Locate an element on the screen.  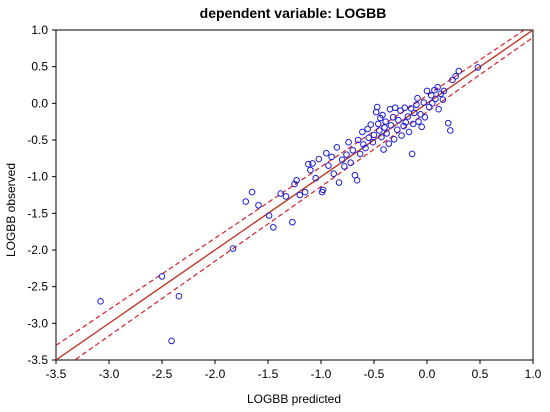
x-tick-label: 0.5 is located at coordinates (480, 374).